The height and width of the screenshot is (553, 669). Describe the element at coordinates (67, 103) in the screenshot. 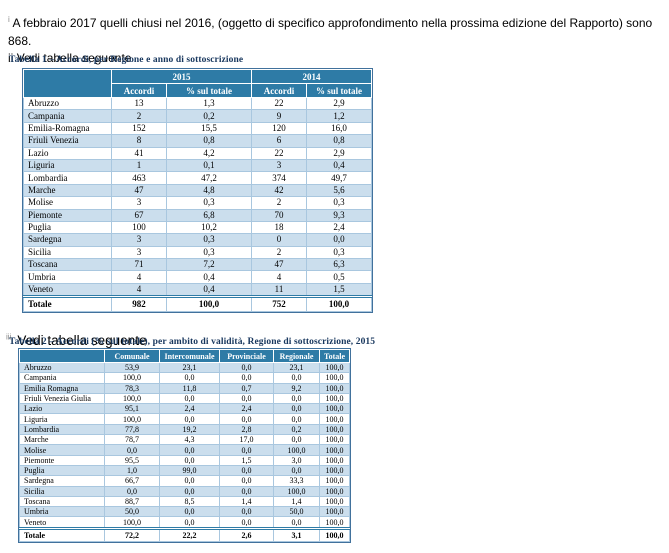

I see `region-cell: Abruzzo` at that location.